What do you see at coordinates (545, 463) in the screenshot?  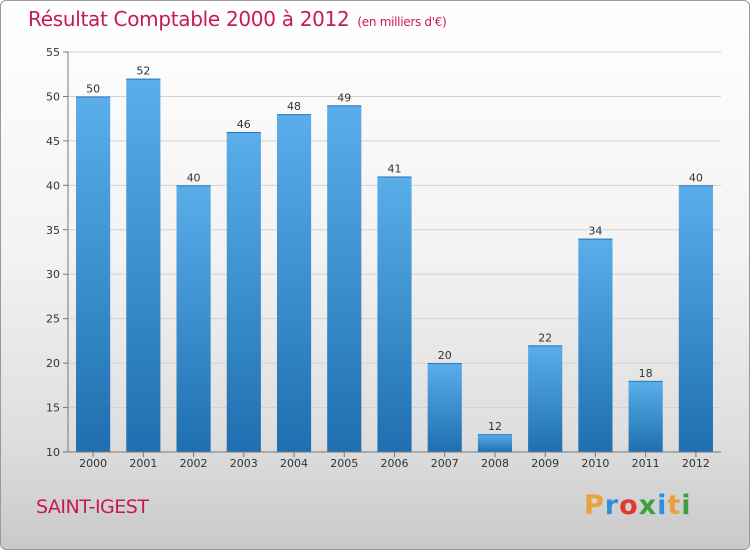 I see `x-tick-label: 2009` at bounding box center [545, 463].